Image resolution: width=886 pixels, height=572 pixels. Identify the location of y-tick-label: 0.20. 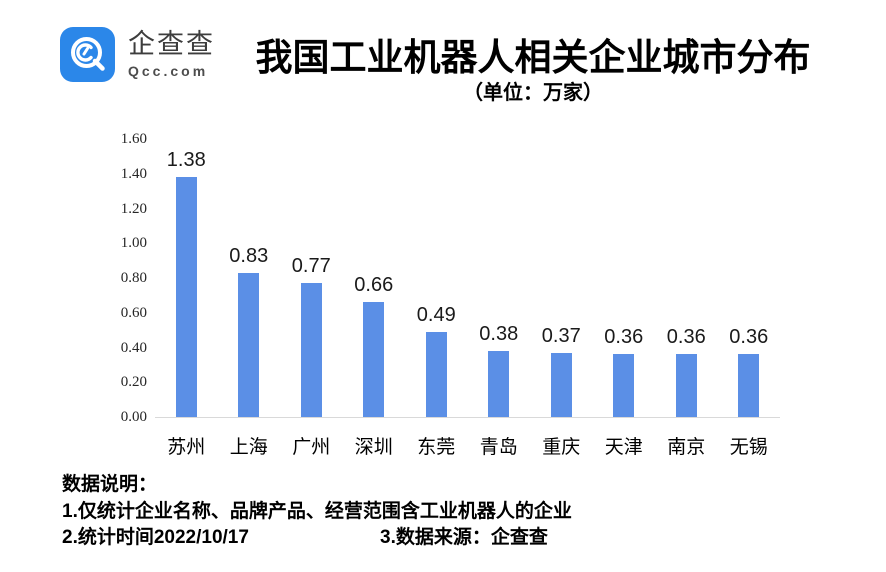
(133, 382).